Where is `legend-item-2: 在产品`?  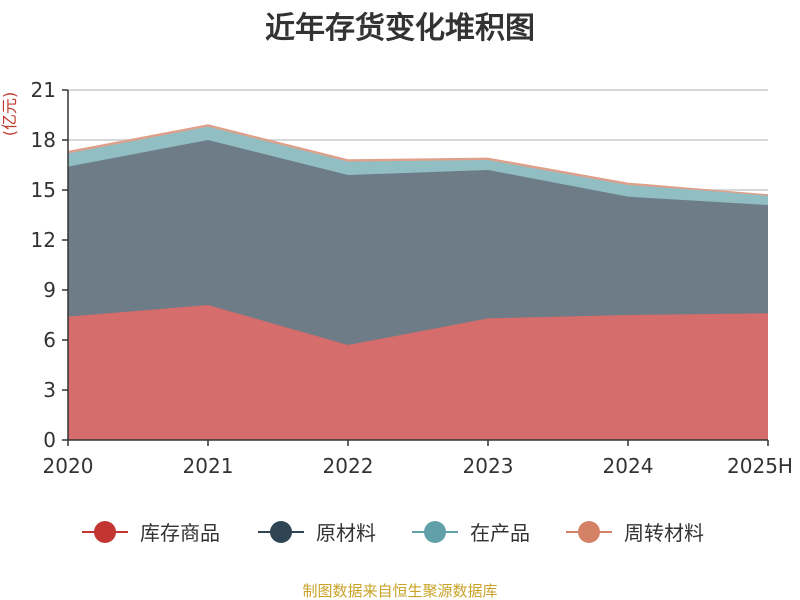 legend-item-2: 在产品 is located at coordinates (471, 533).